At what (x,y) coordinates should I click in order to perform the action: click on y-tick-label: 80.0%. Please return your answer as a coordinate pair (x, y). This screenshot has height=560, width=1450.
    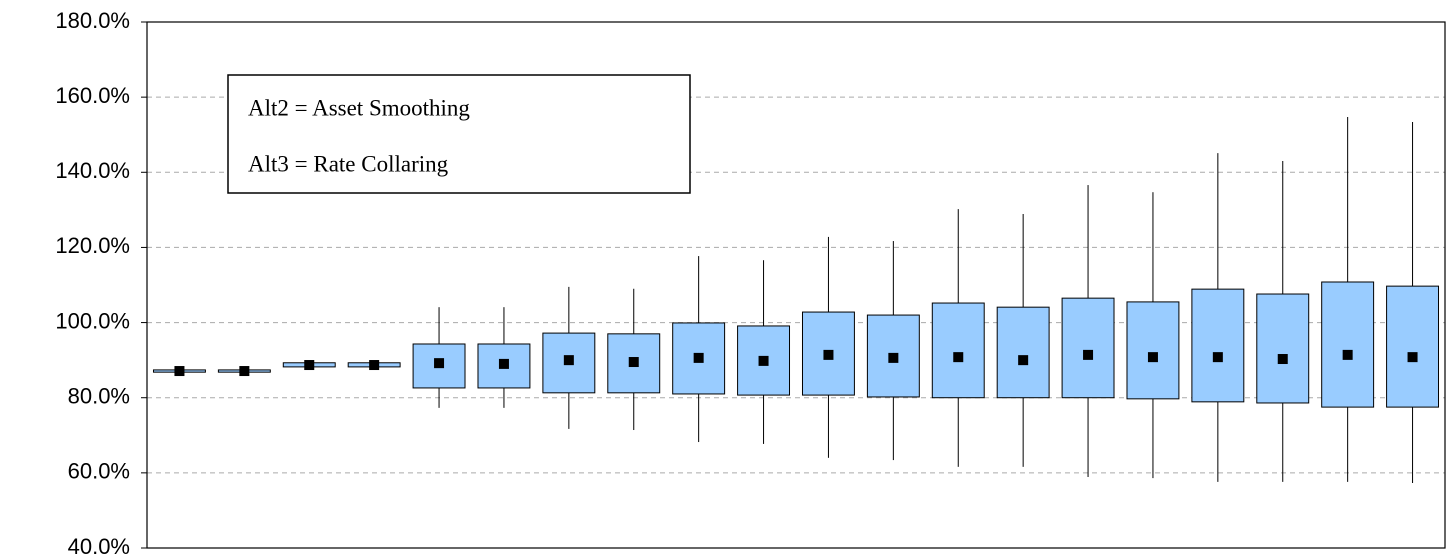
    Looking at the image, I should click on (99, 396).